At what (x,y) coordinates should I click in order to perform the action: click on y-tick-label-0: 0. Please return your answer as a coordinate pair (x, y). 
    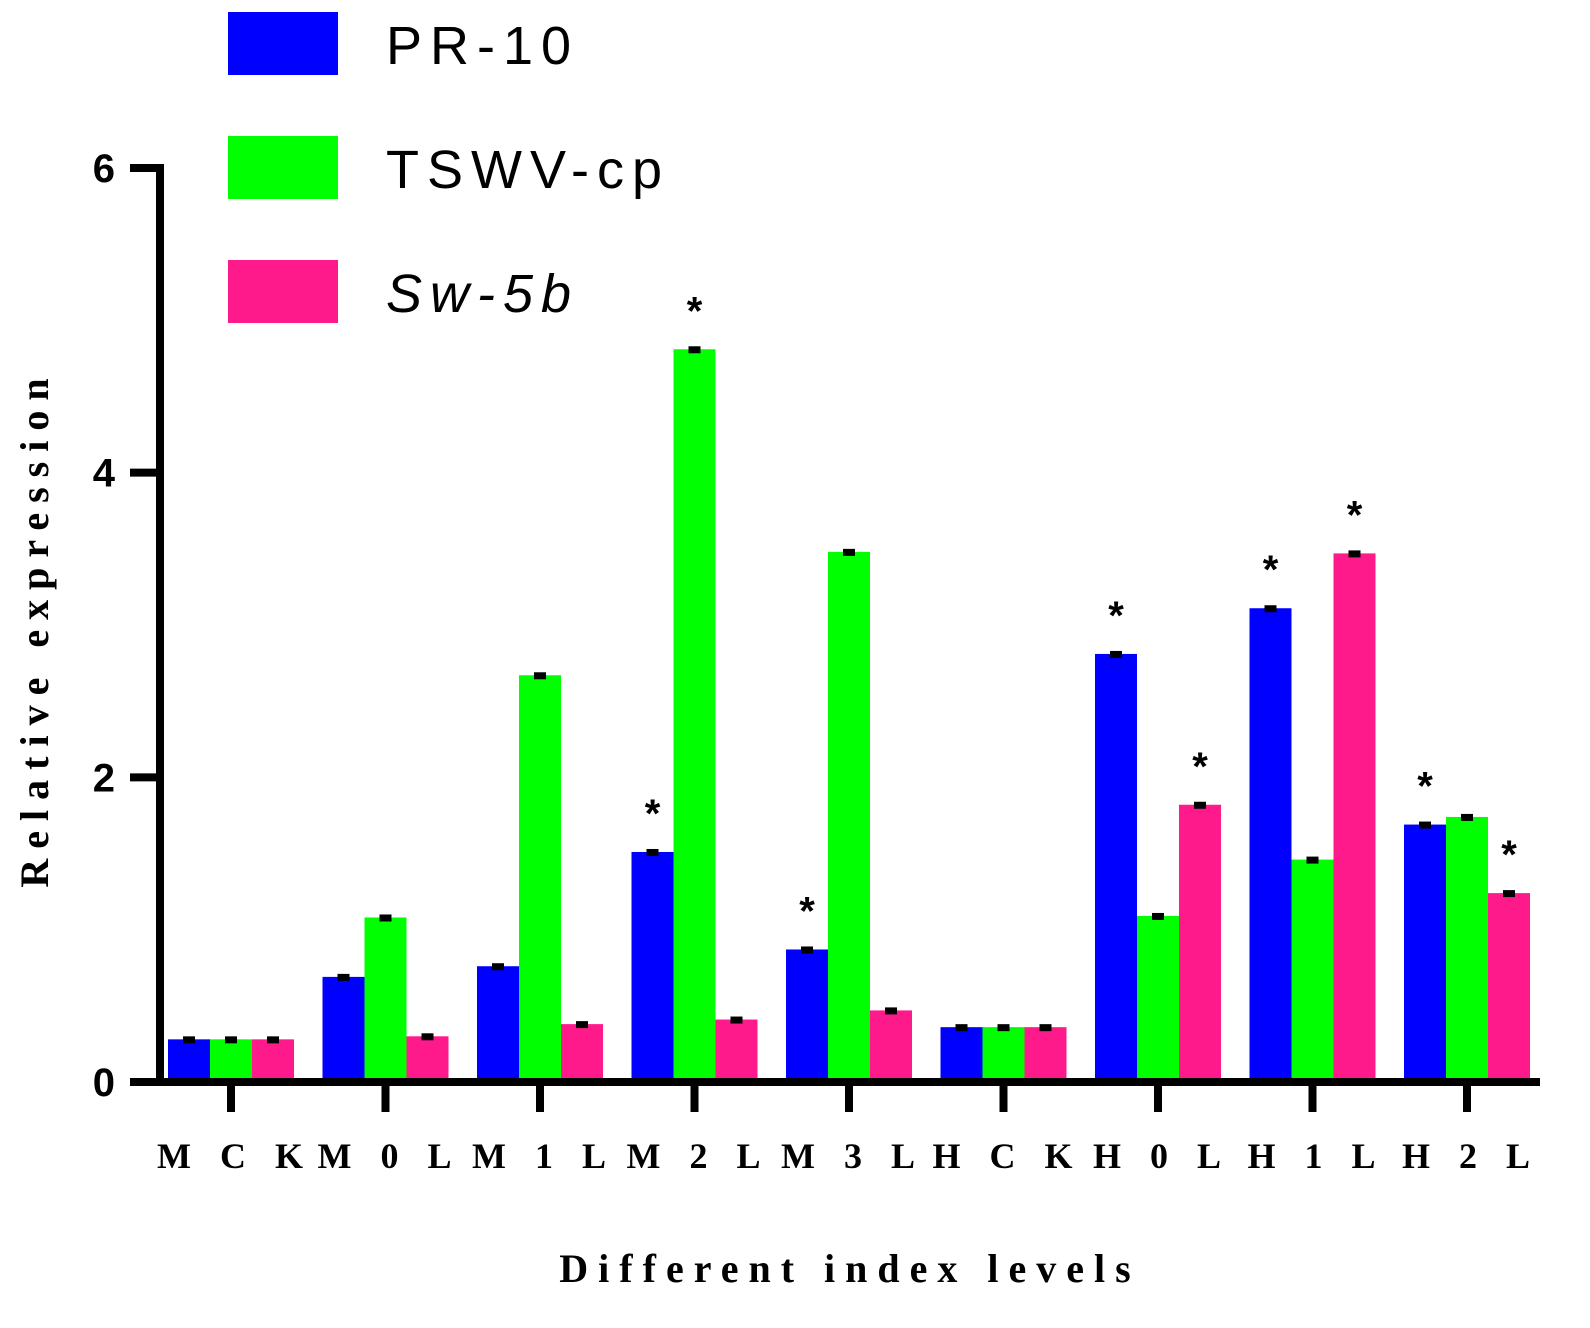
    Looking at the image, I should click on (104, 1083).